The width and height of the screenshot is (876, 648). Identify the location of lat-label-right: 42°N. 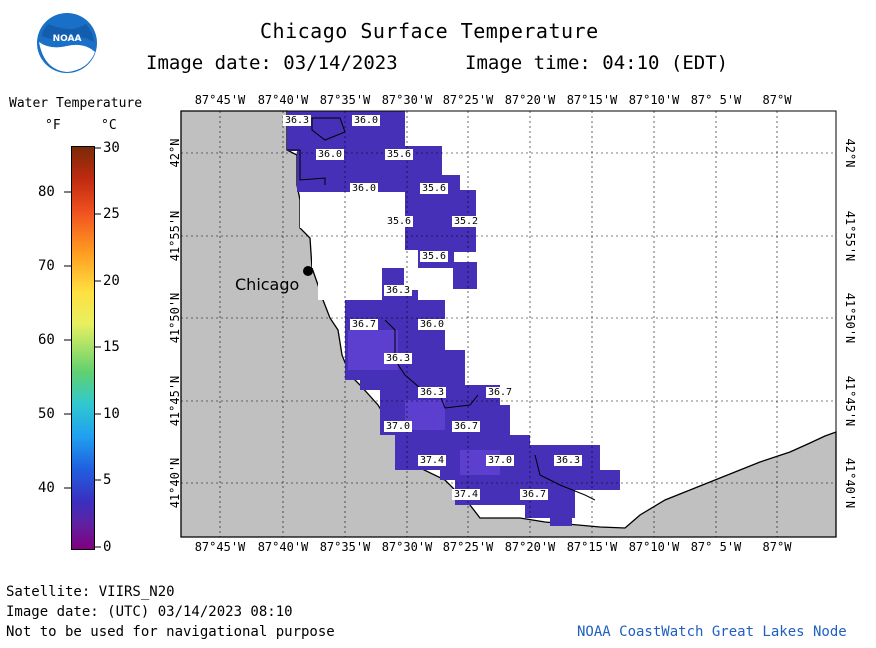
(850, 153).